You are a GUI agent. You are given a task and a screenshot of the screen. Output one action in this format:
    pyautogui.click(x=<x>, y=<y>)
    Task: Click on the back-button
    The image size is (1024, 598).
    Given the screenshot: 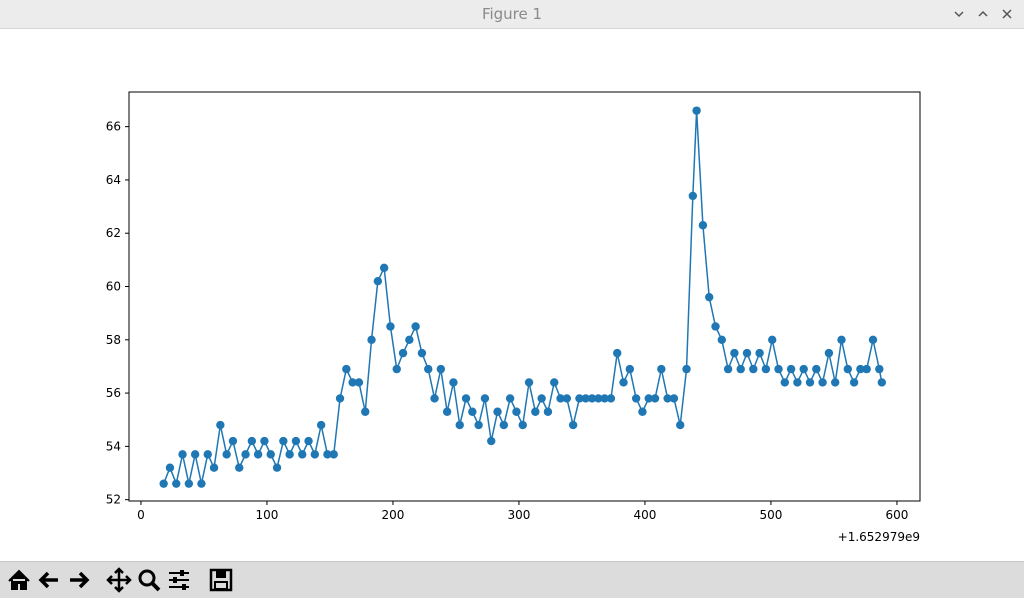 What is the action you would take?
    pyautogui.click(x=49, y=580)
    